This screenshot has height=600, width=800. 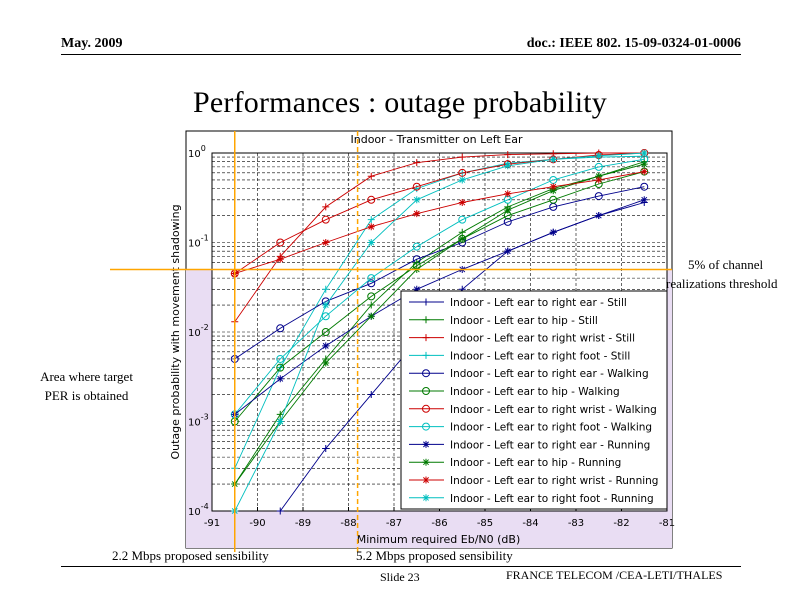 I want to click on y-tick-label: 10⁻⁴, so click(x=198, y=510).